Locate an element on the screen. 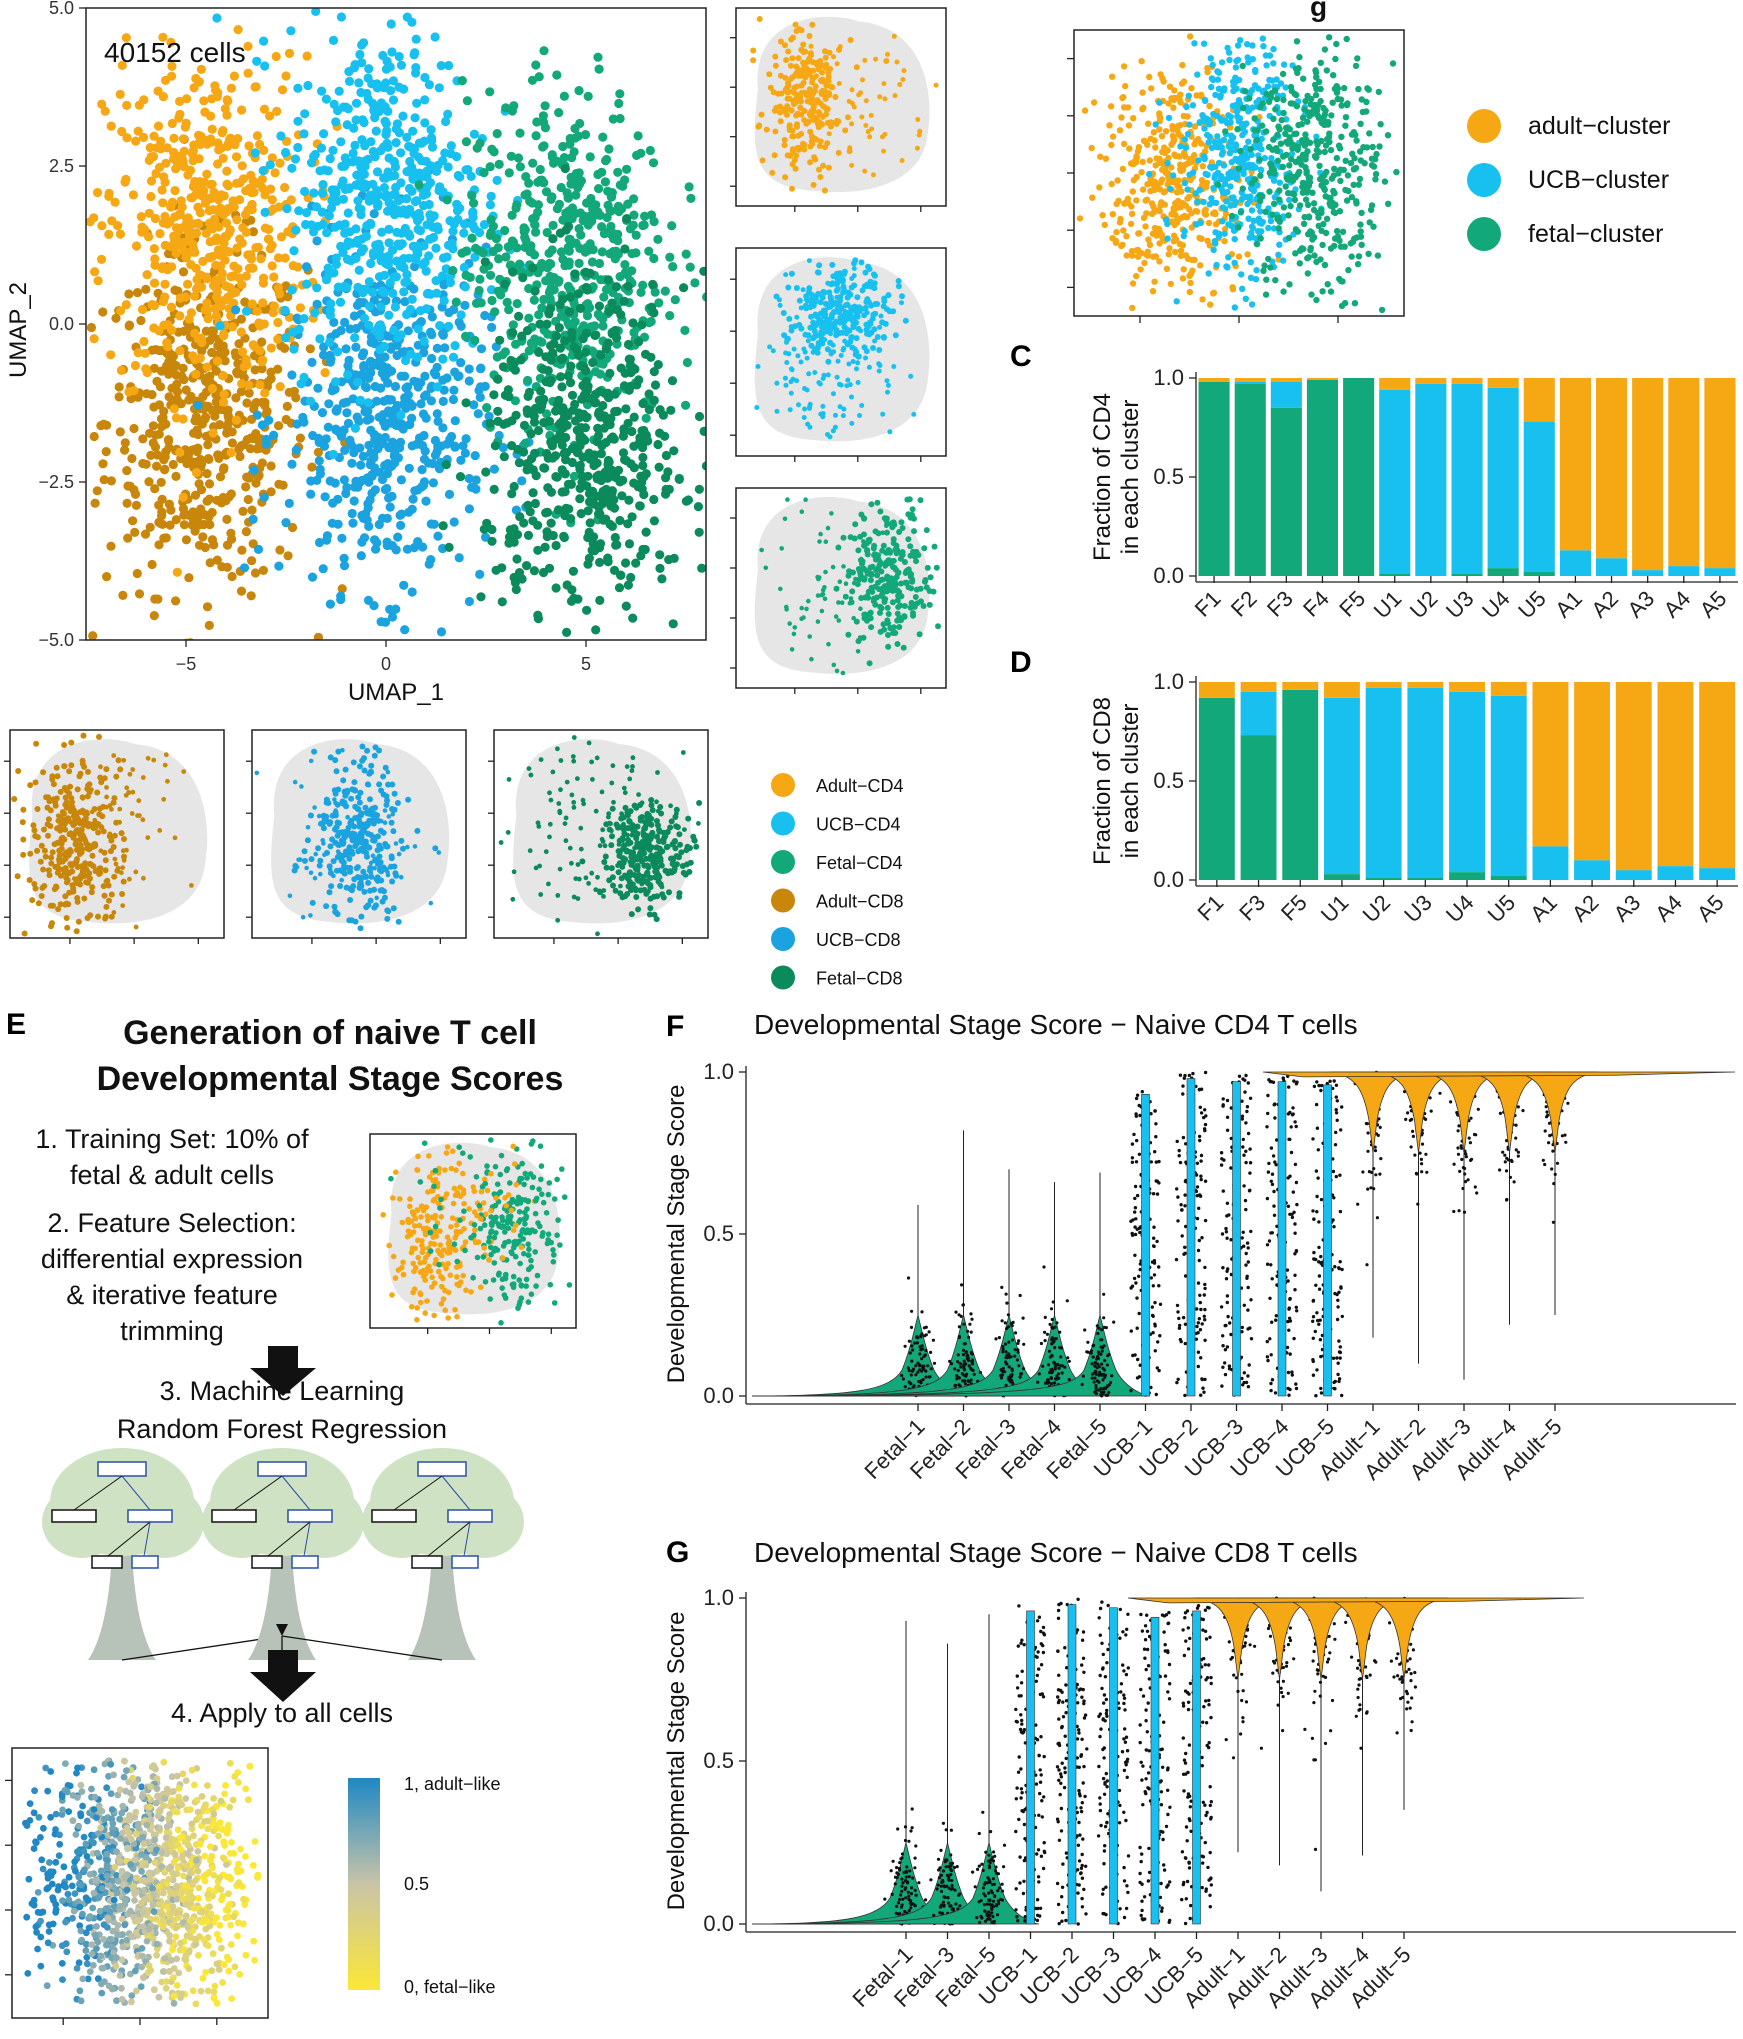 Image resolution: width=1743 pixels, height=2039 pixels. training-set-umap is located at coordinates (473, 1233).